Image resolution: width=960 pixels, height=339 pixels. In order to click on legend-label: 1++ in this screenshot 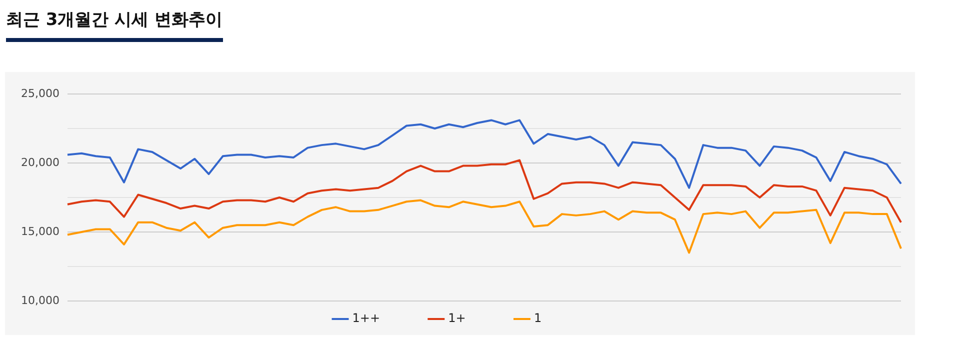, I will do `click(385, 318)`.